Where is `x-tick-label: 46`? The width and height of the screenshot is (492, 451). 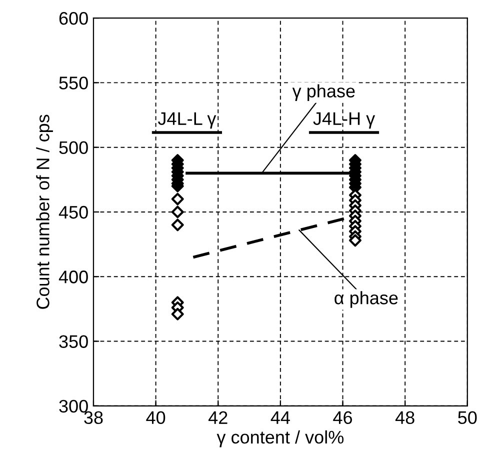 x-tick-label: 46 is located at coordinates (342, 417).